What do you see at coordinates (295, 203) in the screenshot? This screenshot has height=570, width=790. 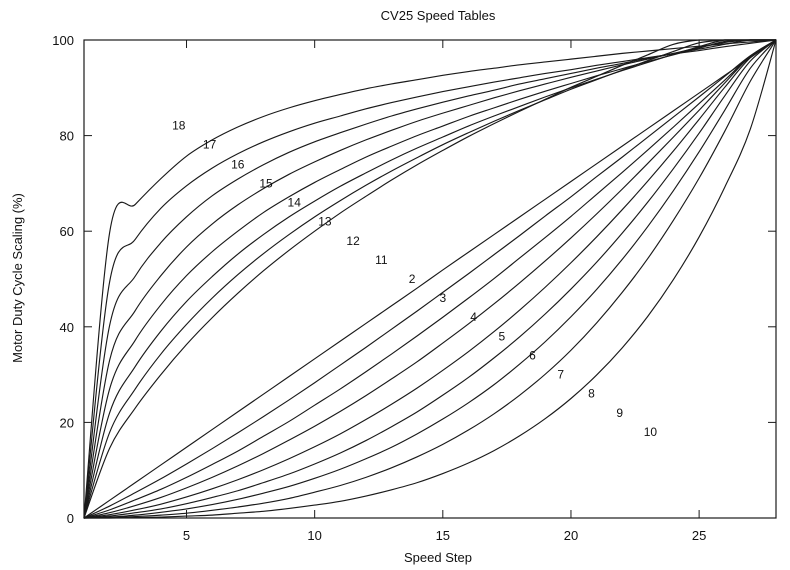 I see `curve-label-14: 14` at bounding box center [295, 203].